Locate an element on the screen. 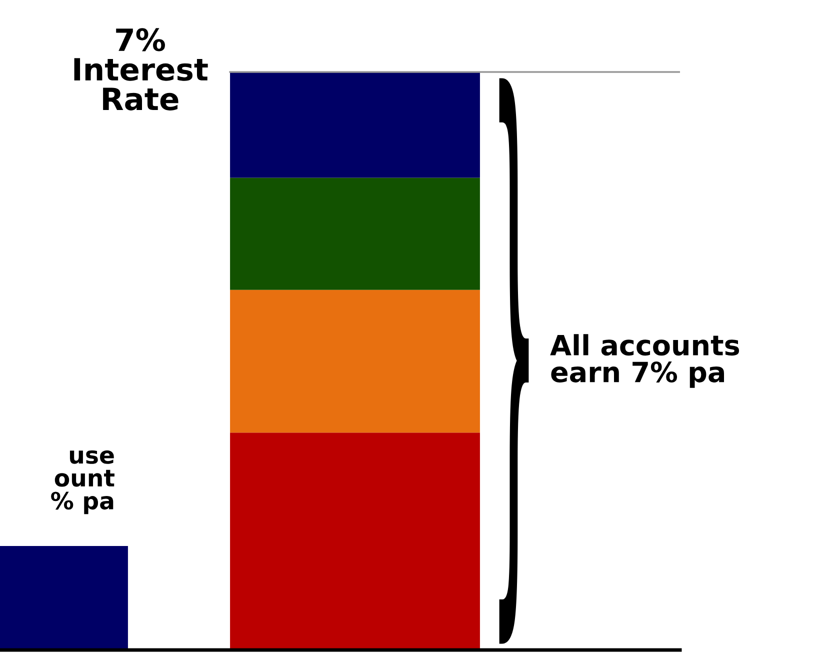 This screenshot has height=663, width=830. ref-line-label: 7% Interest Rate is located at coordinates (141, 69).